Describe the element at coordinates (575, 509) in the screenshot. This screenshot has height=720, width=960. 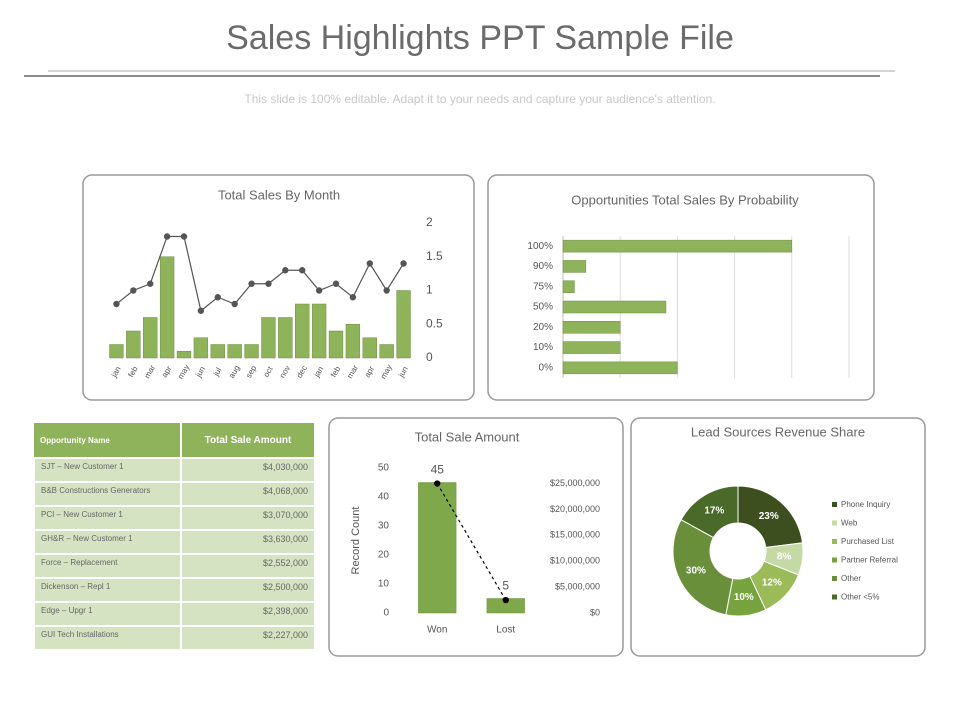
I see `y2-tick-label: $20,000,000` at that location.